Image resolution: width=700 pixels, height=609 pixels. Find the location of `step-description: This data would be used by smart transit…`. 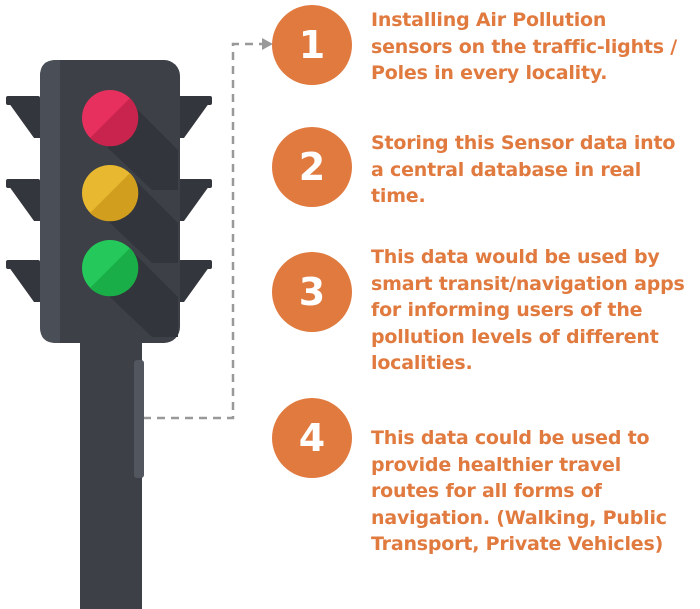

step-description: This data would be used by smart transit… is located at coordinates (528, 310).